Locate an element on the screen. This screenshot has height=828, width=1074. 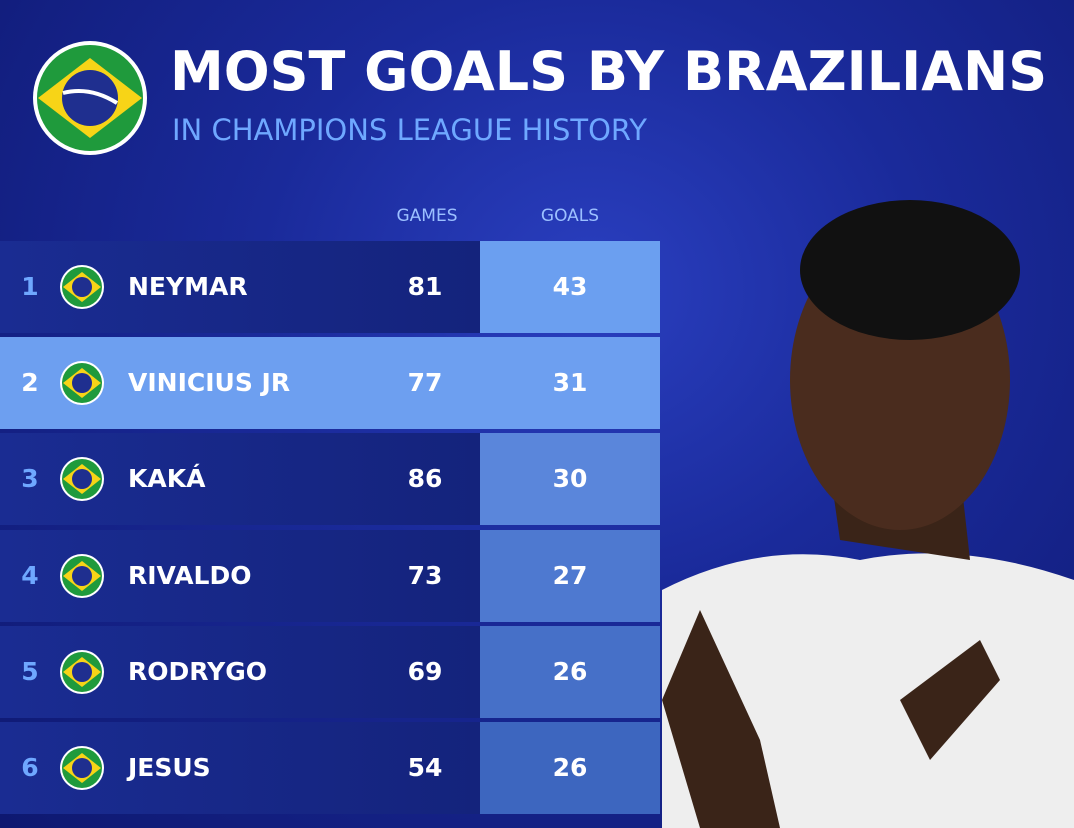
games: 81 is located at coordinates (425, 286).